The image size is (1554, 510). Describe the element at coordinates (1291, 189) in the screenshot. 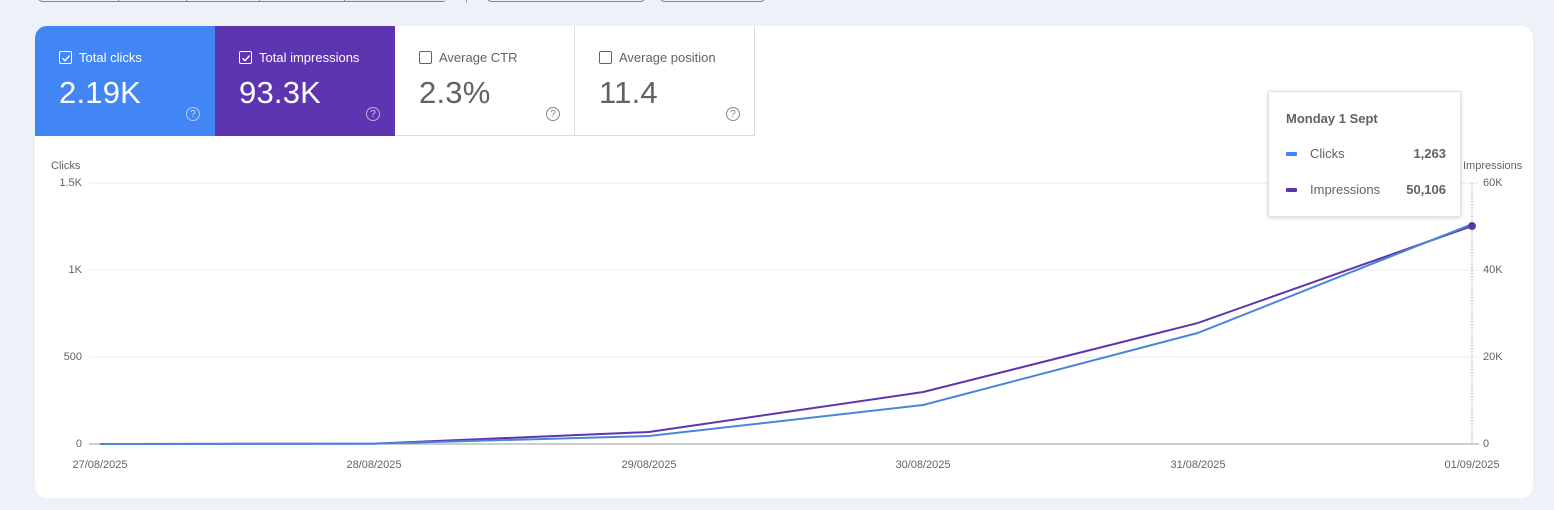

I see `impressions-legend-swatch-icon` at that location.